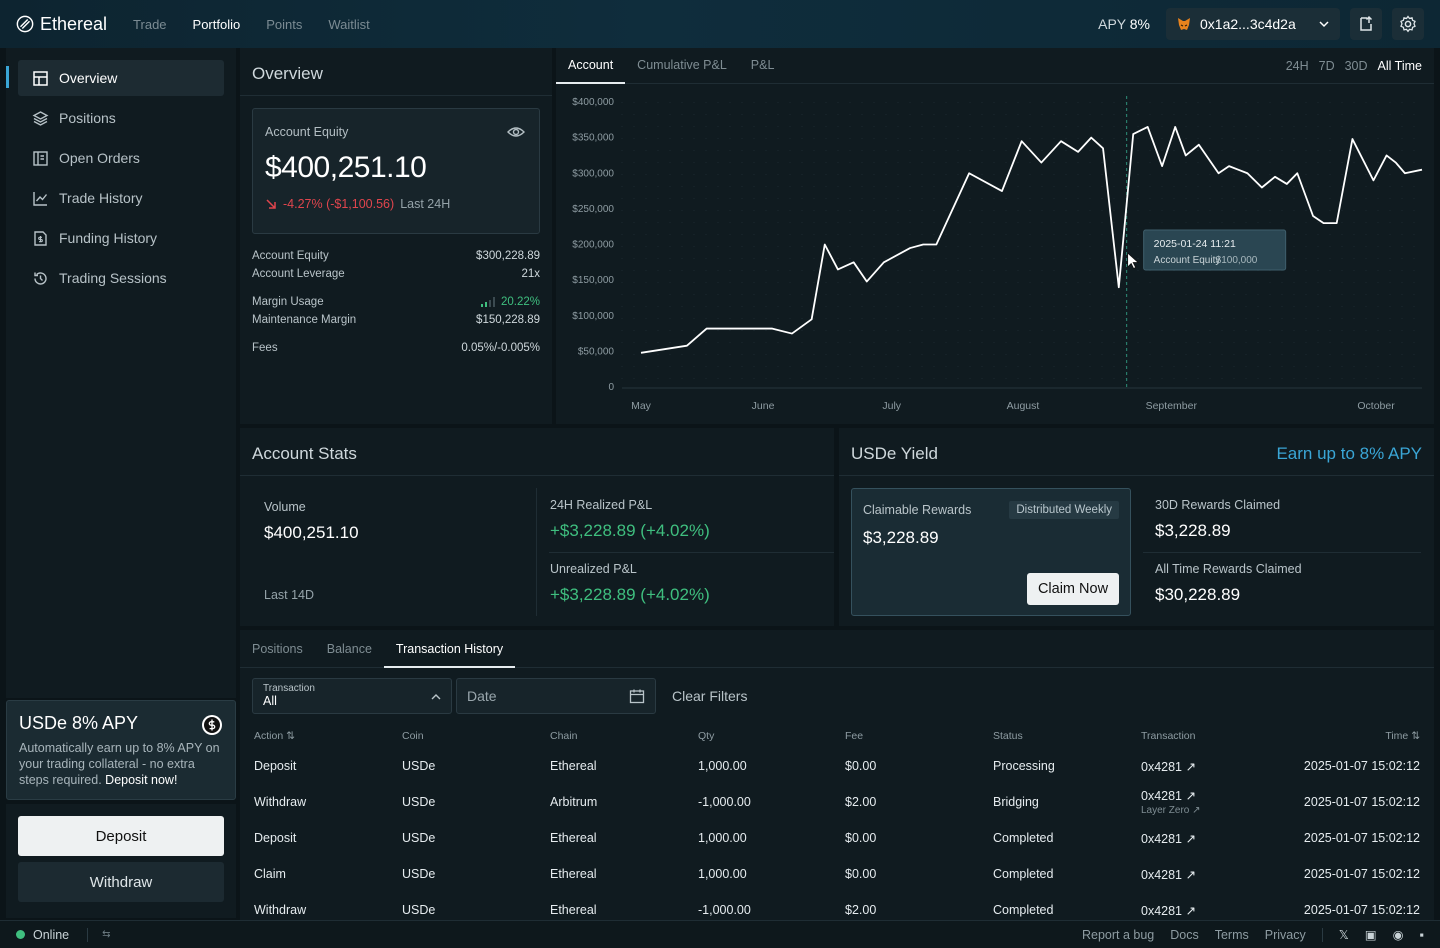  What do you see at coordinates (1184, 934) in the screenshot?
I see `docs-link: Docs` at bounding box center [1184, 934].